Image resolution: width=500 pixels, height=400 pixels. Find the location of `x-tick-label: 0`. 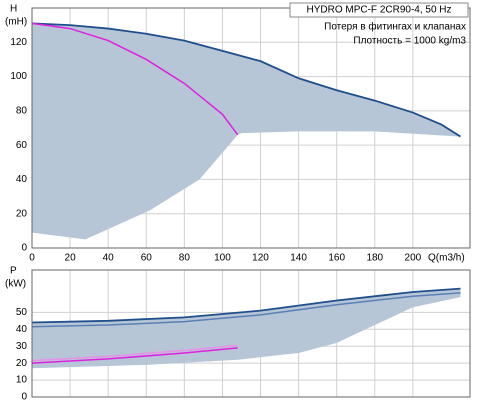

x-tick-label: 0 is located at coordinates (32, 258).